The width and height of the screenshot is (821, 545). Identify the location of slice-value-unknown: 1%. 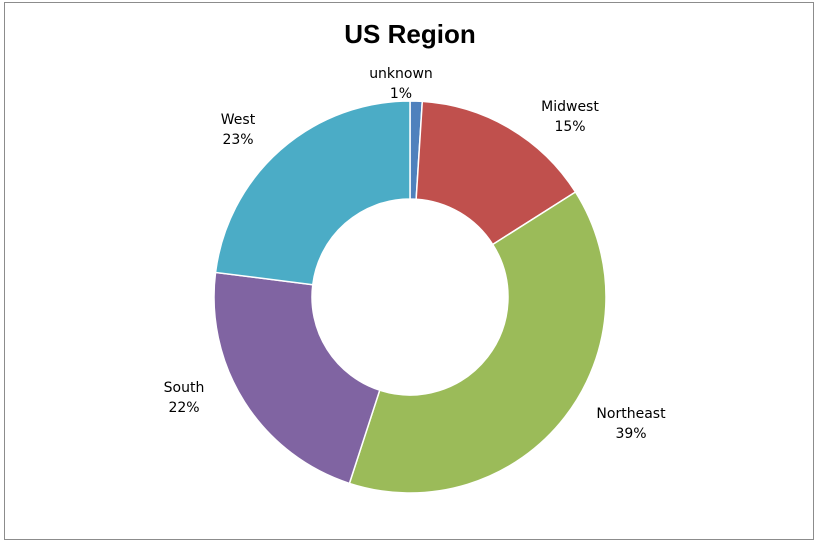
(401, 94).